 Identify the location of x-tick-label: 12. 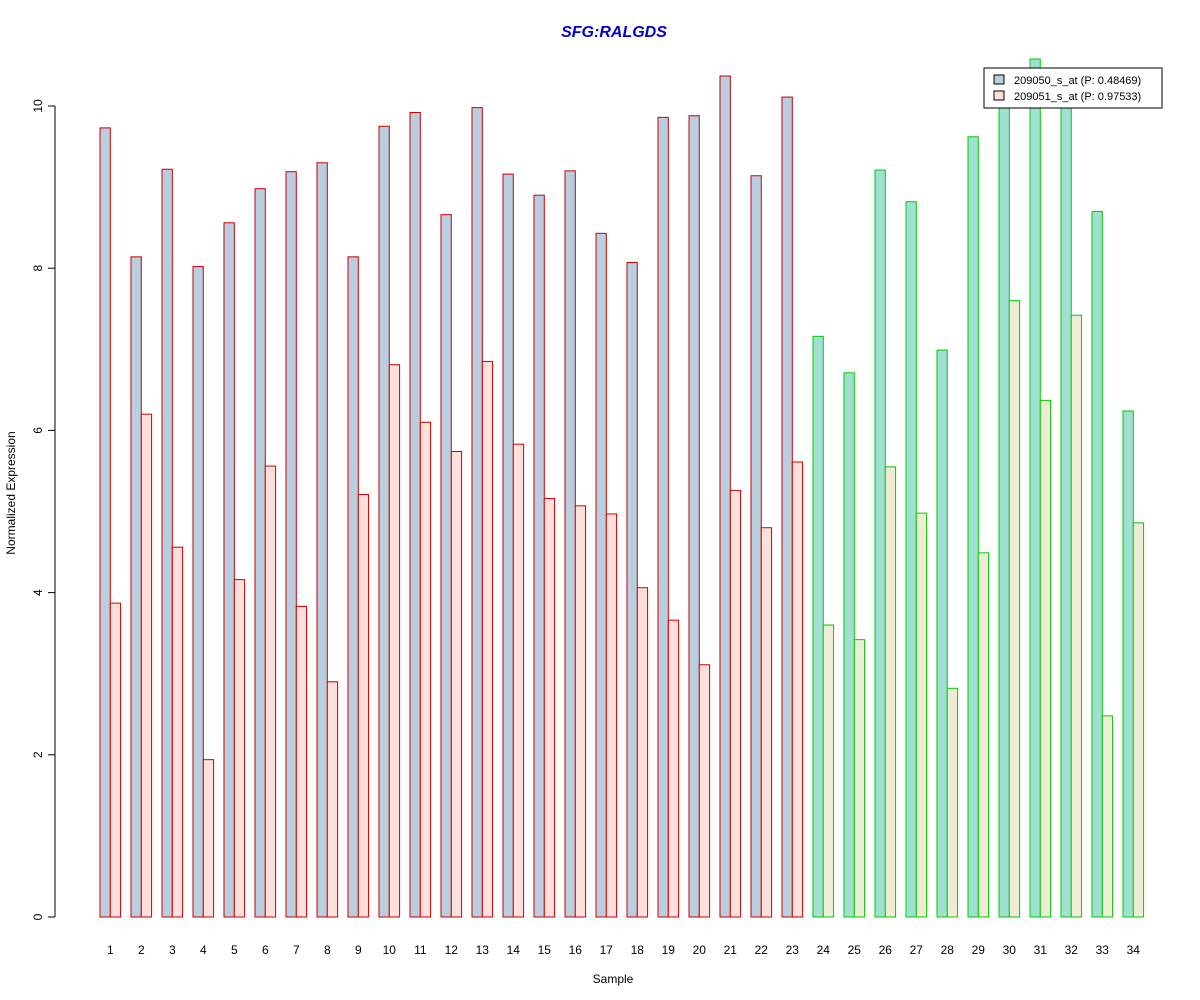
(452, 950).